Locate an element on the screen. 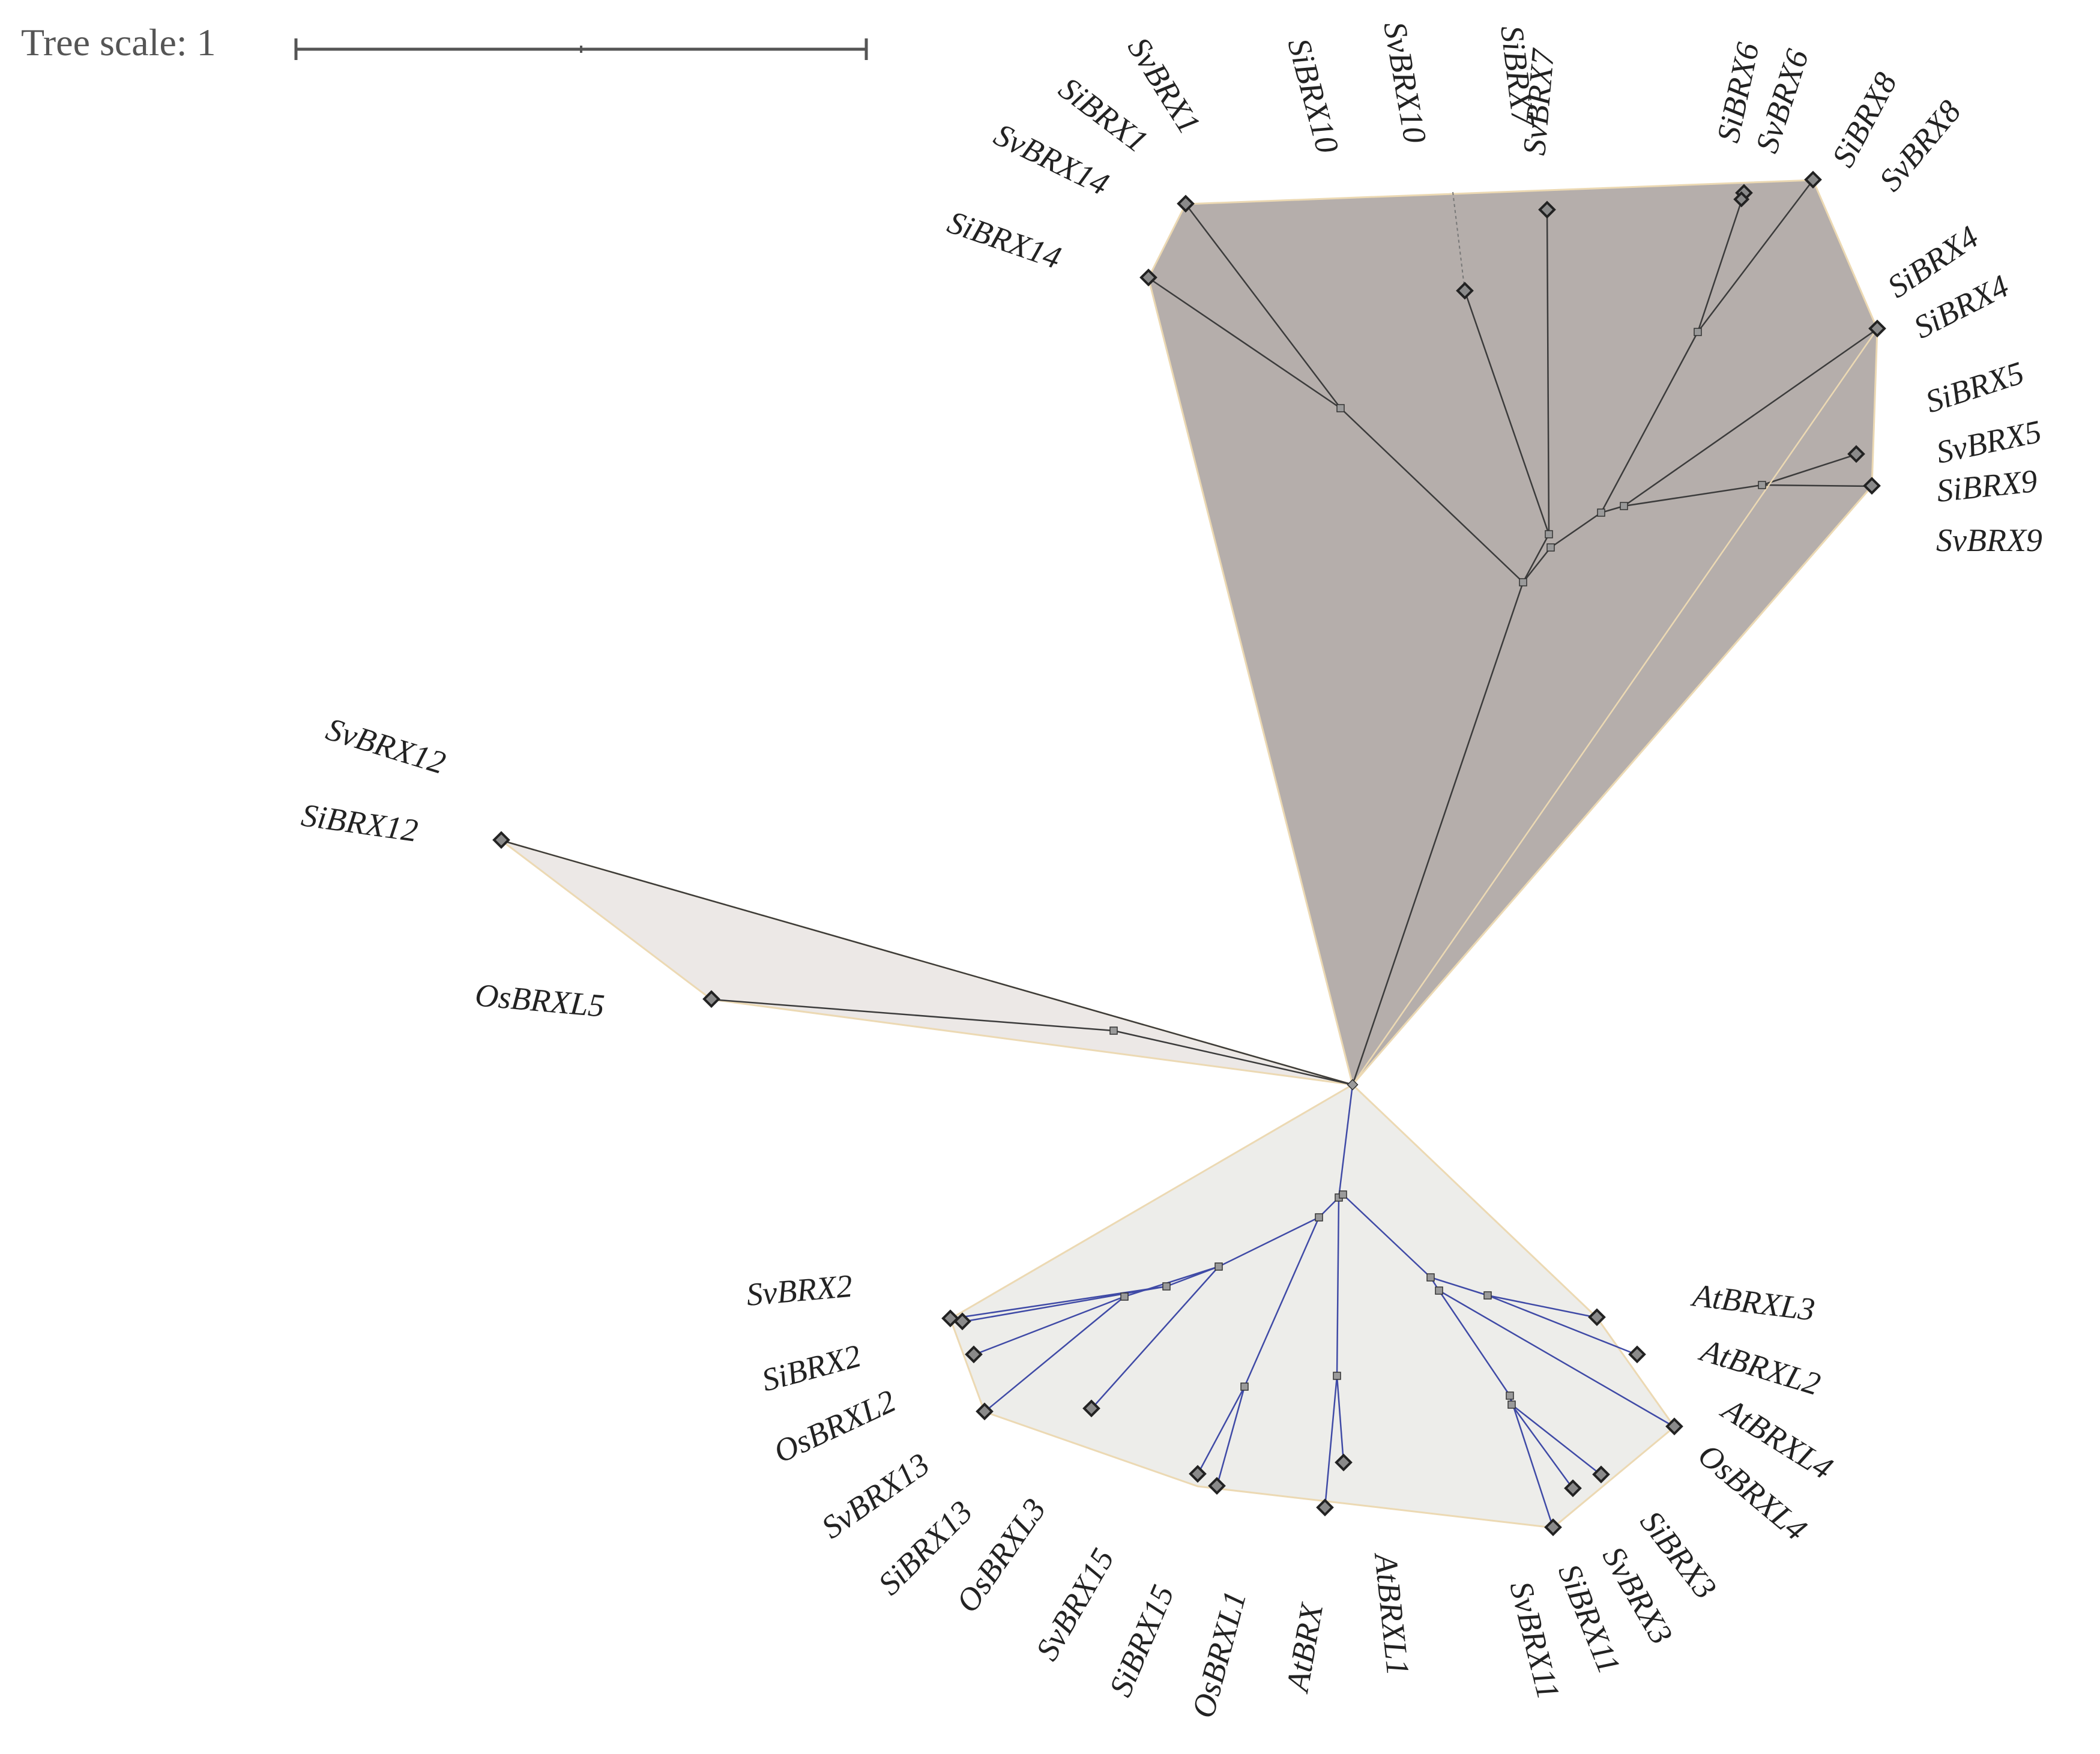 This screenshot has width=2100, height=1754. leaf-label: SiBRX14 is located at coordinates (1005, 240).